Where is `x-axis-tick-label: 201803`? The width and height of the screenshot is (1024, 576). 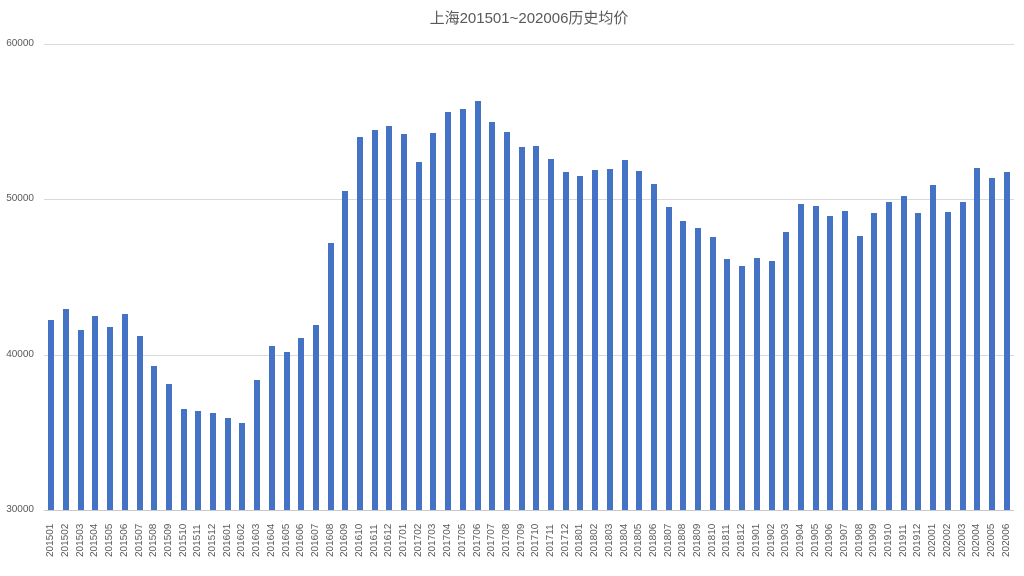
x-axis-tick-label: 201803 is located at coordinates (609, 540).